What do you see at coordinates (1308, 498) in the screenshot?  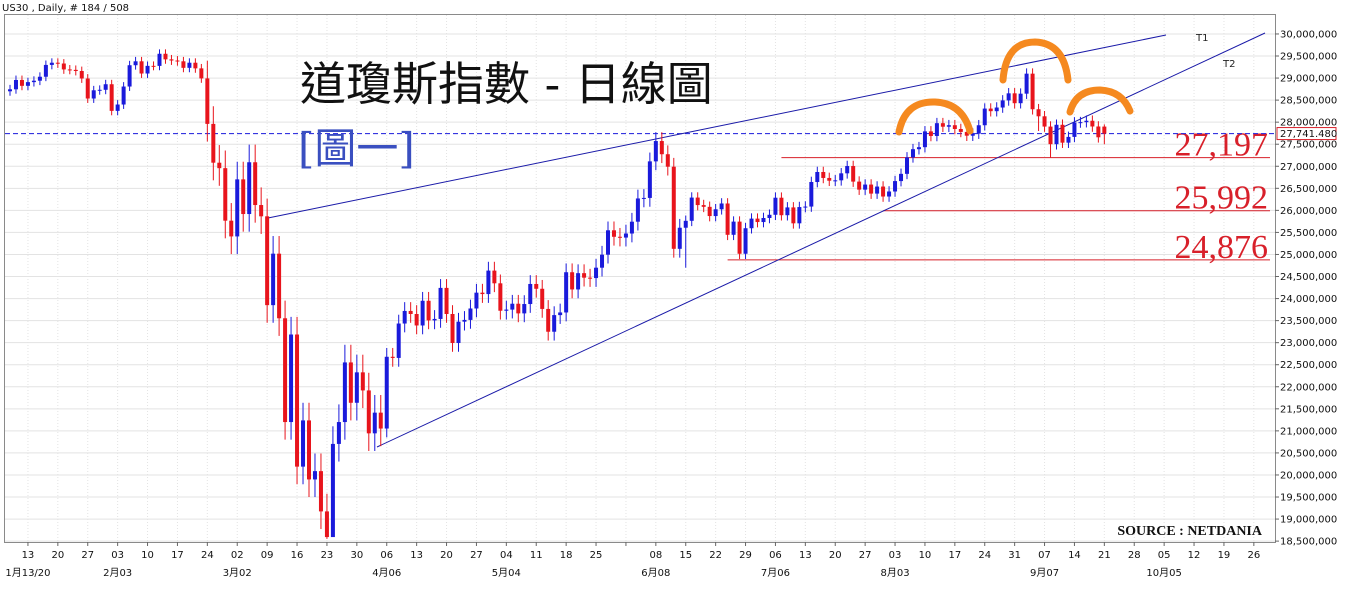 I see `y-tick-label: 19,500,000` at bounding box center [1308, 498].